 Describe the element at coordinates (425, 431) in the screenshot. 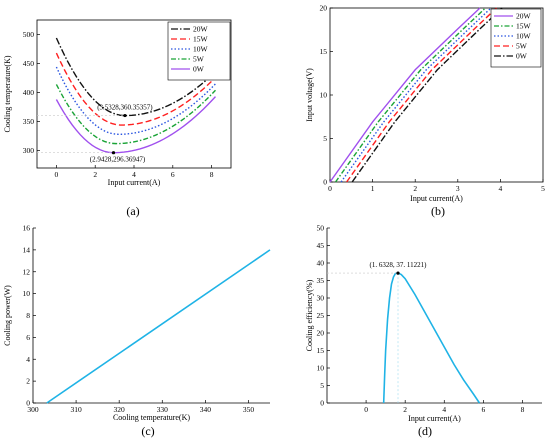

I see `panel-label: (d)` at that location.